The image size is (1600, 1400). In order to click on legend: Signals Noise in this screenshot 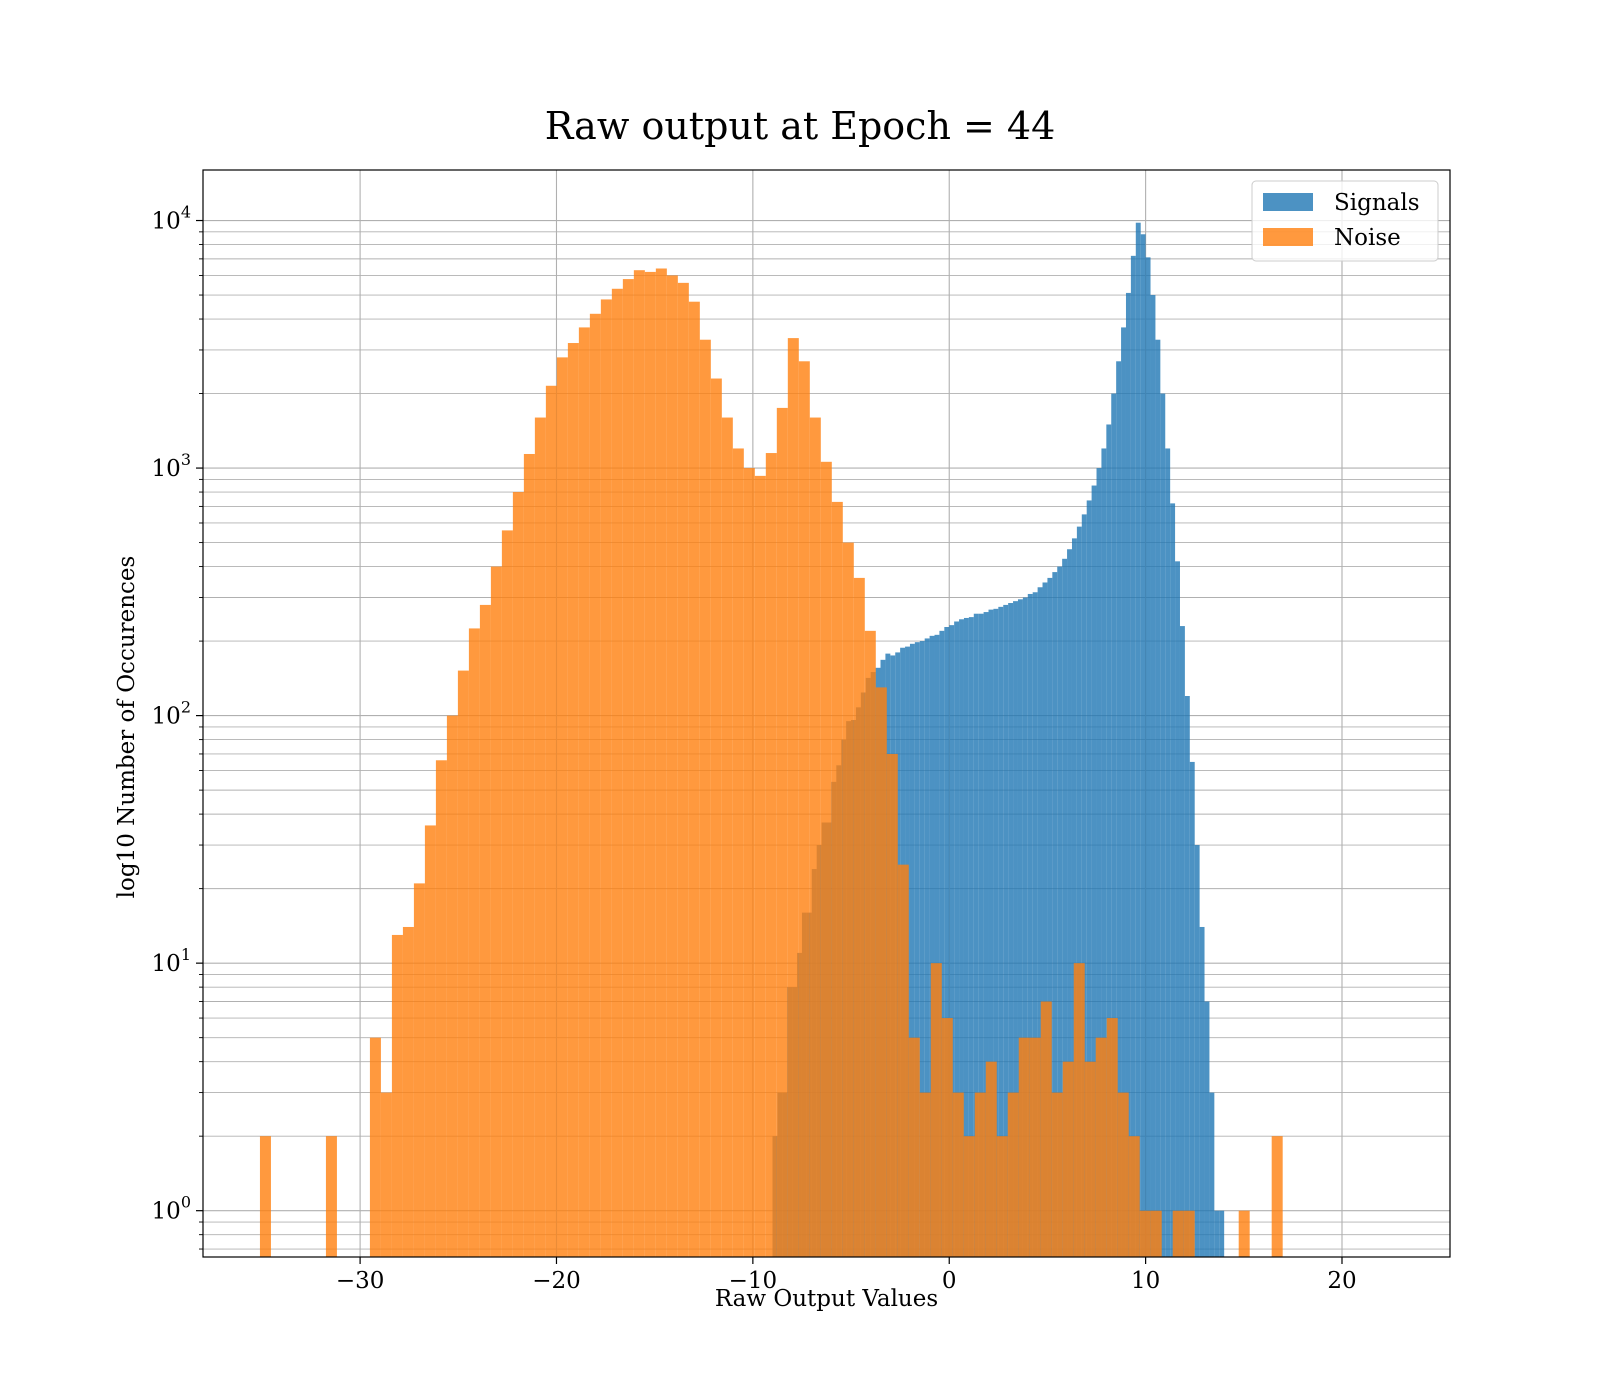, I will do `click(1345, 221)`.